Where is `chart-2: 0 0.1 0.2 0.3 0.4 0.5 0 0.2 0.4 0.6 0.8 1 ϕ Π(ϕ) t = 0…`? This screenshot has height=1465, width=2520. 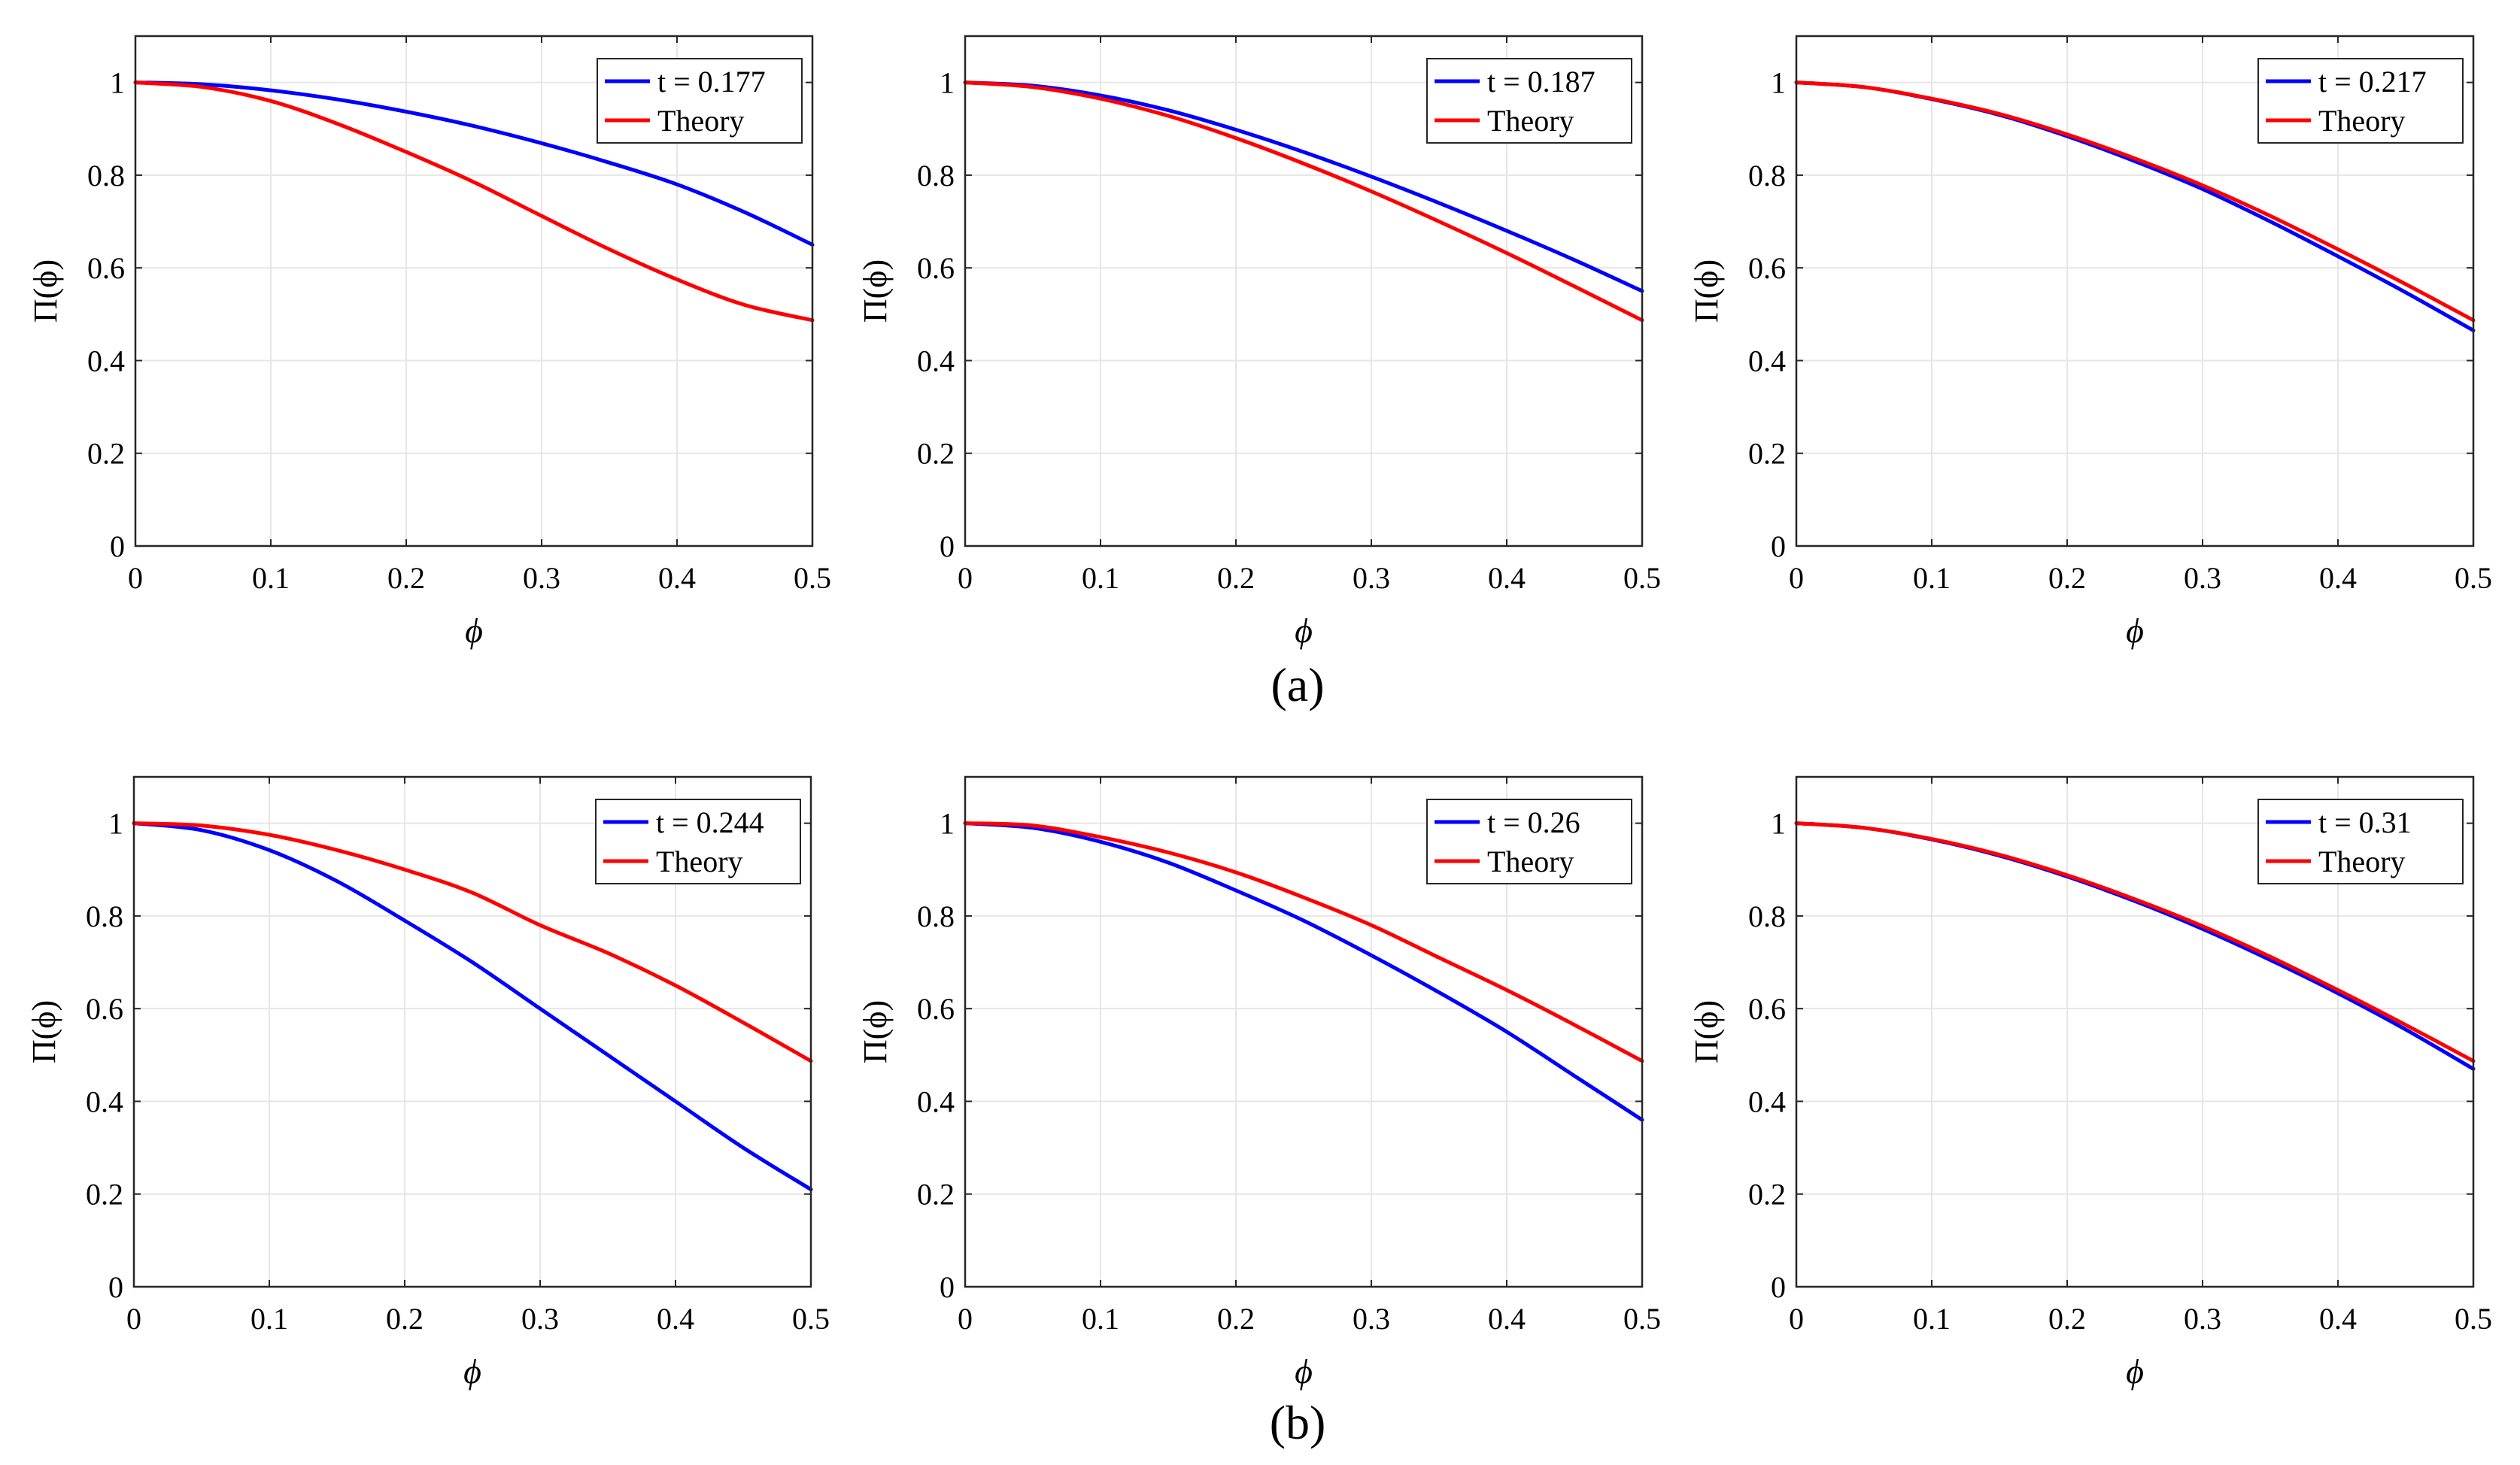
chart-2: 0 0.1 0.2 0.3 0.4 0.5 0 0.2 0.4 0.6 0.8 1 ϕ Π(ϕ) t = 0… is located at coordinates (1259, 343).